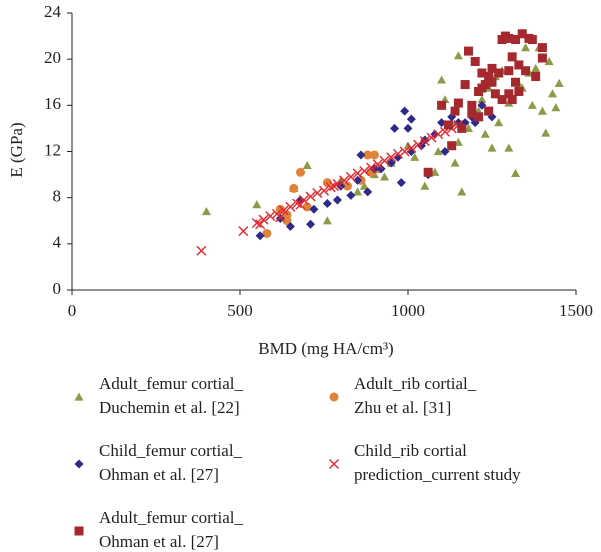  I want to click on legend-label: Adult_femur cortial_ Duchemin et al. [22], so click(171, 395).